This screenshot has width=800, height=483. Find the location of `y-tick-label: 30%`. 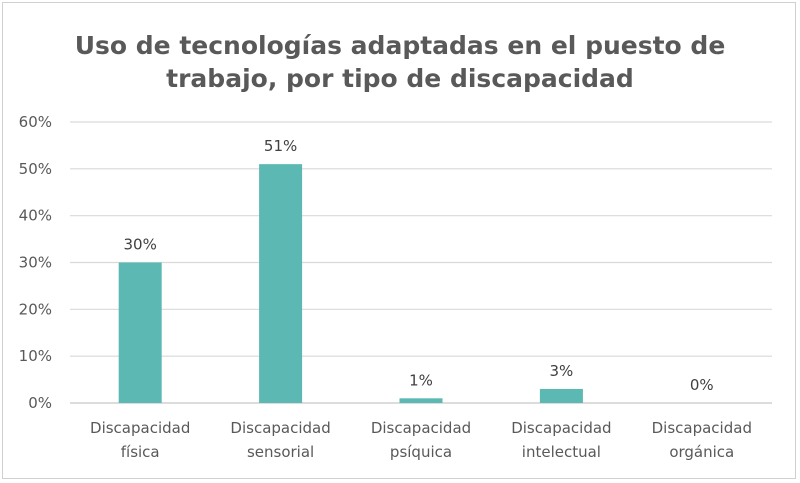

y-tick-label: 30% is located at coordinates (35, 263).